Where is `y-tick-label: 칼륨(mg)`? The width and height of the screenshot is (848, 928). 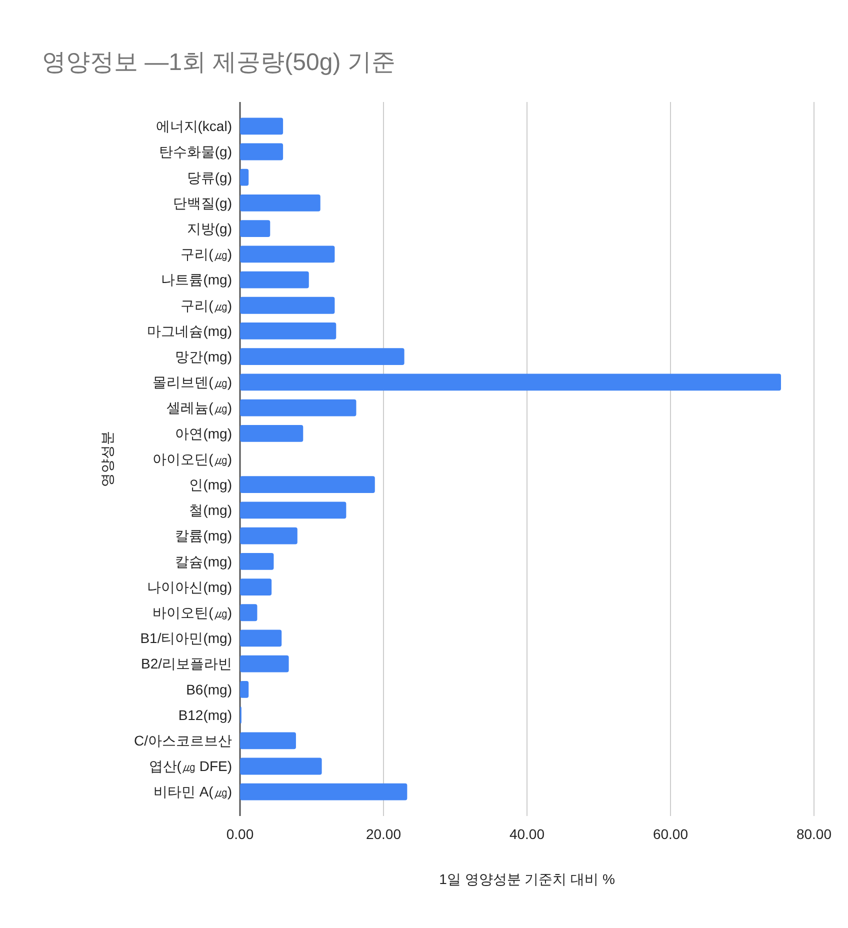
y-tick-label: 칼륨(mg) is located at coordinates (203, 536).